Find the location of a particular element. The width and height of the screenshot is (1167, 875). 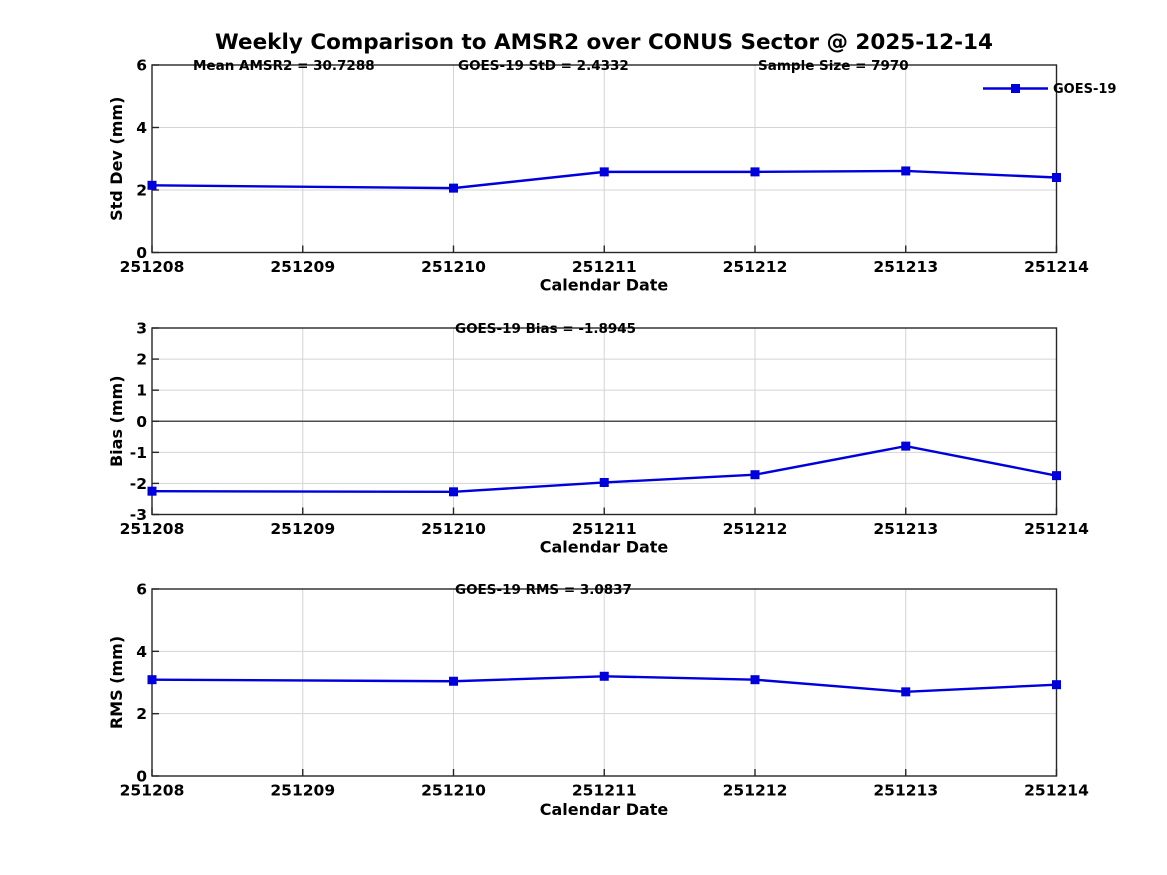

annotation-sample-size: Sample Size = 7970 is located at coordinates (833, 66).